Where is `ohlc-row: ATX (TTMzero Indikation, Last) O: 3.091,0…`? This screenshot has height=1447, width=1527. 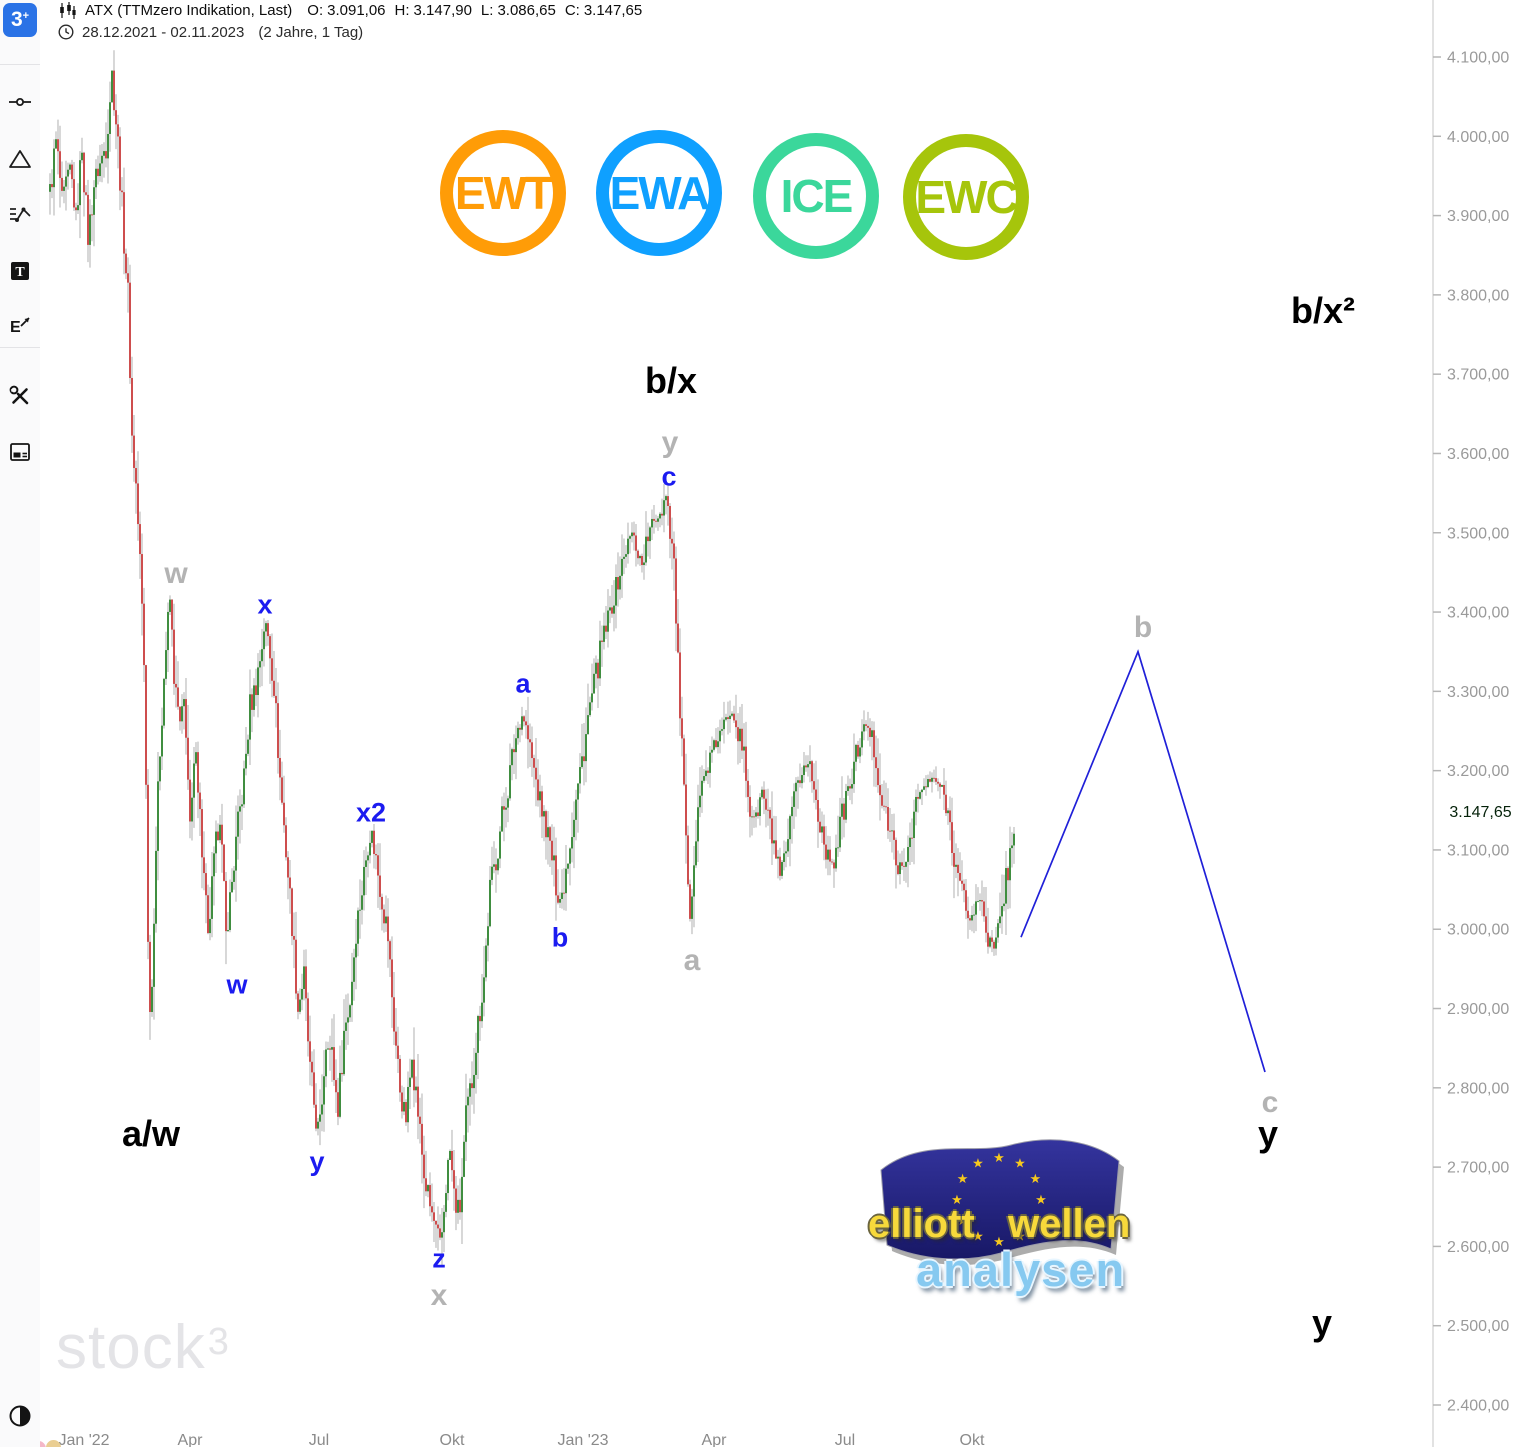 ohlc-row: ATX (TTMzero Indikation, Last) O: 3.091,0… is located at coordinates (350, 10).